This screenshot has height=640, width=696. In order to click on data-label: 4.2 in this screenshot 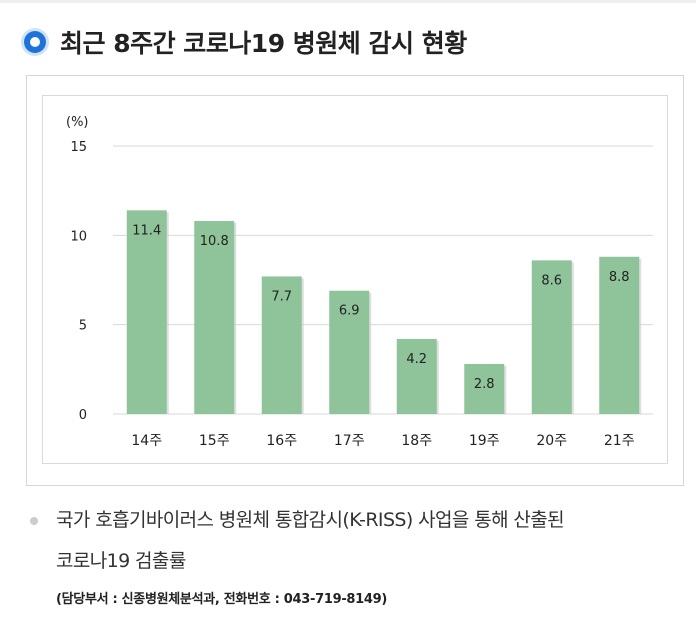, I will do `click(416, 359)`.